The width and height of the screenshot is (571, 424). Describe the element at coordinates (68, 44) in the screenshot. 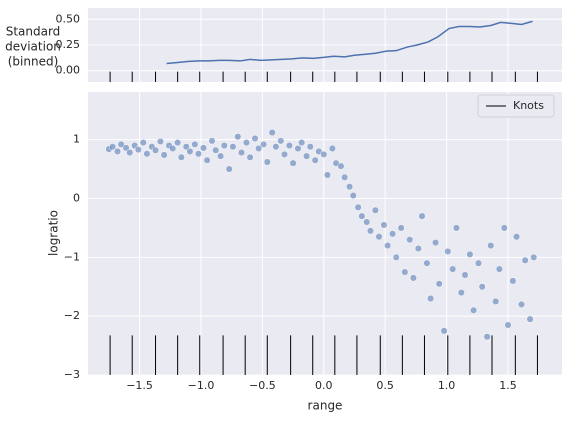

I see `y-tick-label: 0.25` at that location.